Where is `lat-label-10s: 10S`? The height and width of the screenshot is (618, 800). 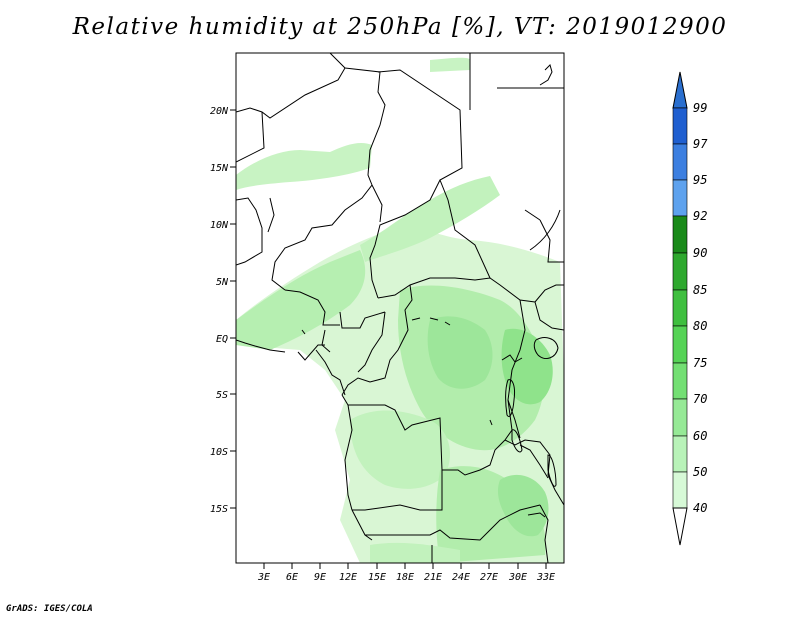
lat-label-10s: 10S is located at coordinates (219, 452).